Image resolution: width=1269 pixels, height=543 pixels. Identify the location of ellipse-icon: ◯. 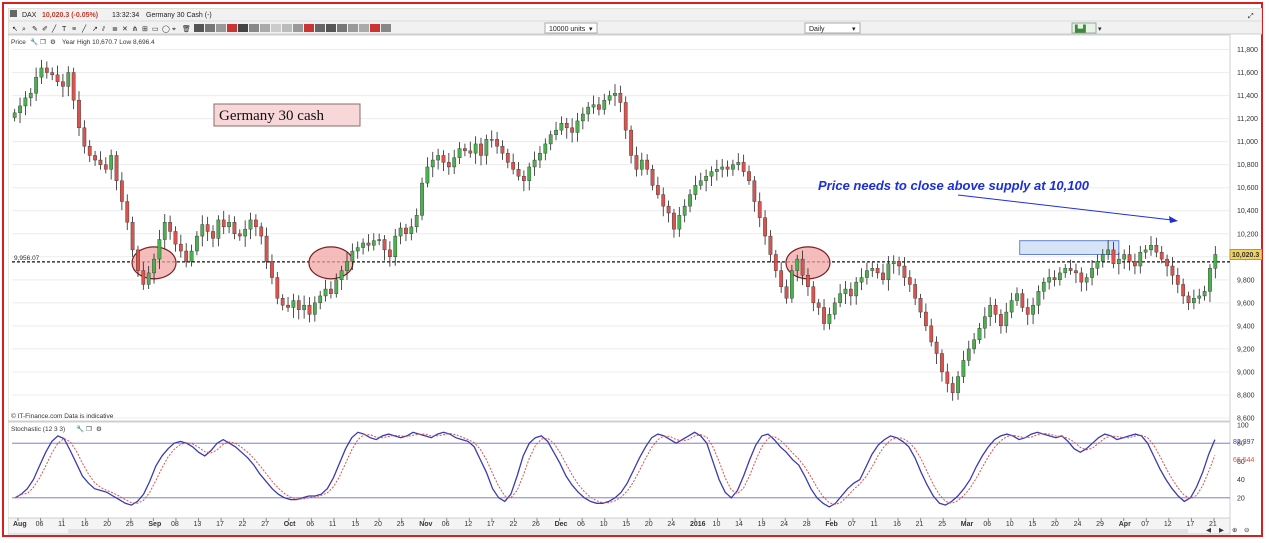
(166, 29).